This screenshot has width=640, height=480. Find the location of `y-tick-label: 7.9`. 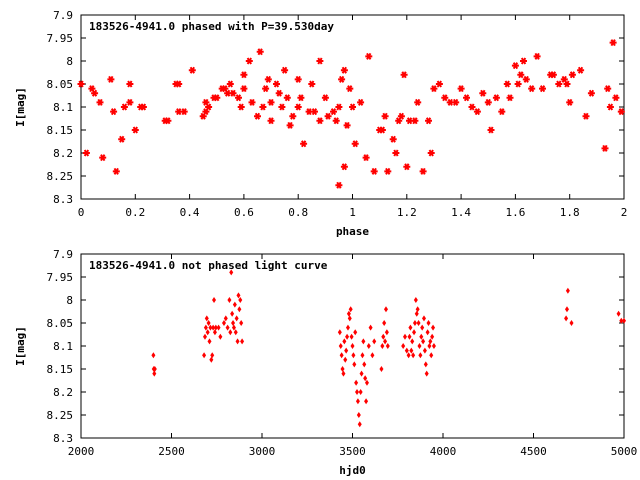

y-tick-label: 7.9 is located at coordinates (63, 254).